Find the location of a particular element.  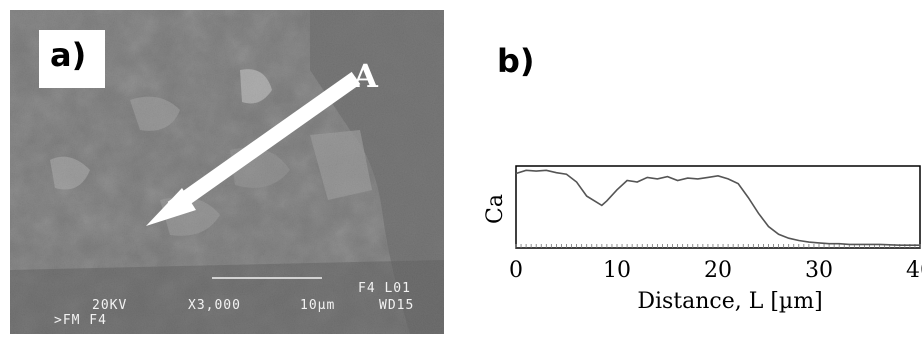

y-axis-label: Ca is located at coordinates (495, 209).